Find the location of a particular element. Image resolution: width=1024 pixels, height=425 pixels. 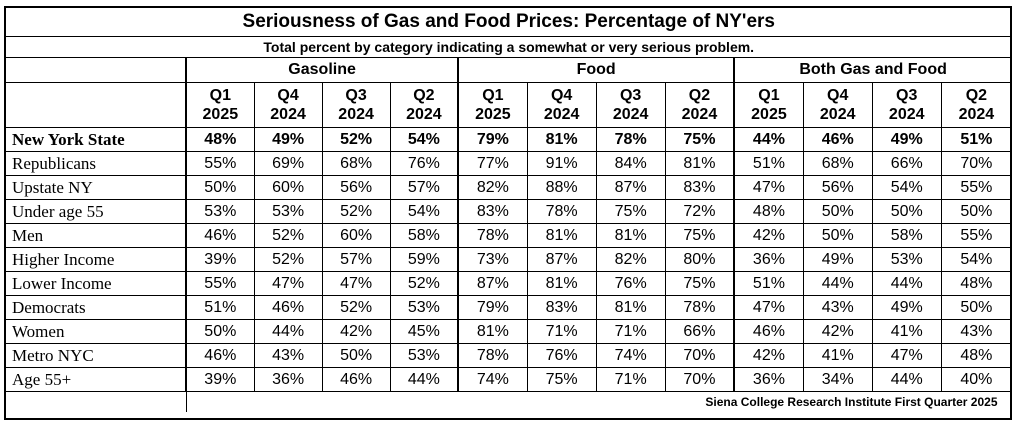

row-label: Men is located at coordinates (96, 235).